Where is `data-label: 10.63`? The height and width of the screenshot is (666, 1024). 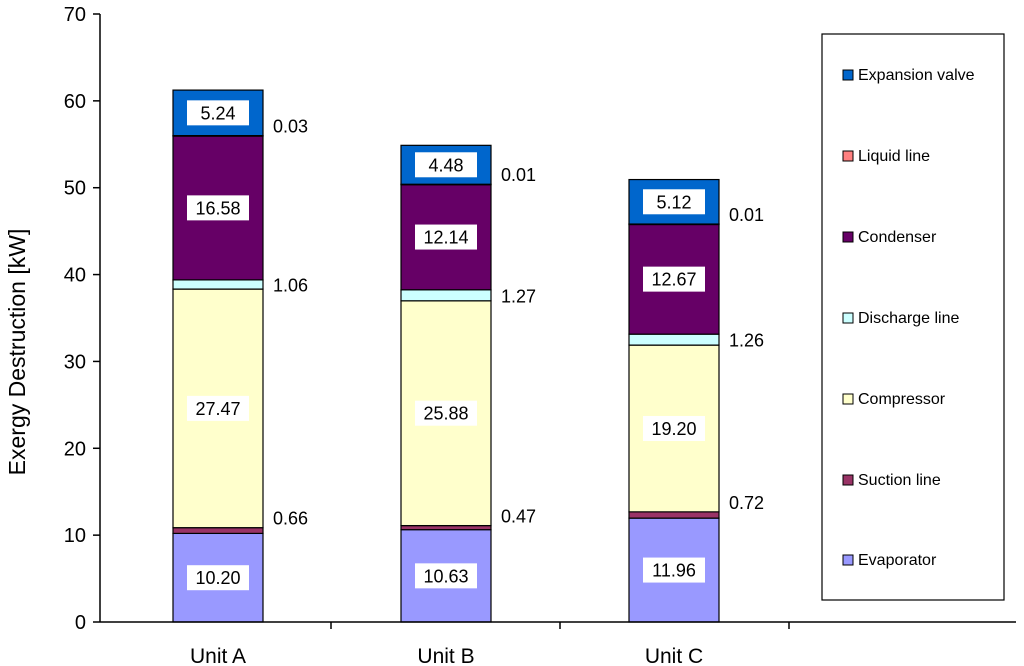 data-label: 10.63 is located at coordinates (445, 576).